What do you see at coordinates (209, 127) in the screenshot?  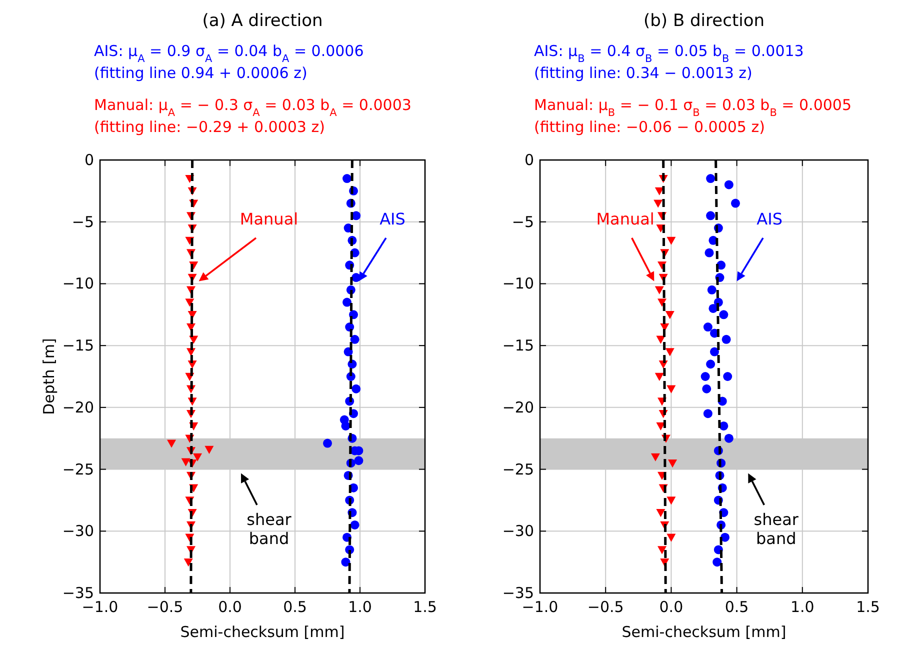 I see `text: (fitting line: −0.29 + 0.0003 z)` at bounding box center [209, 127].